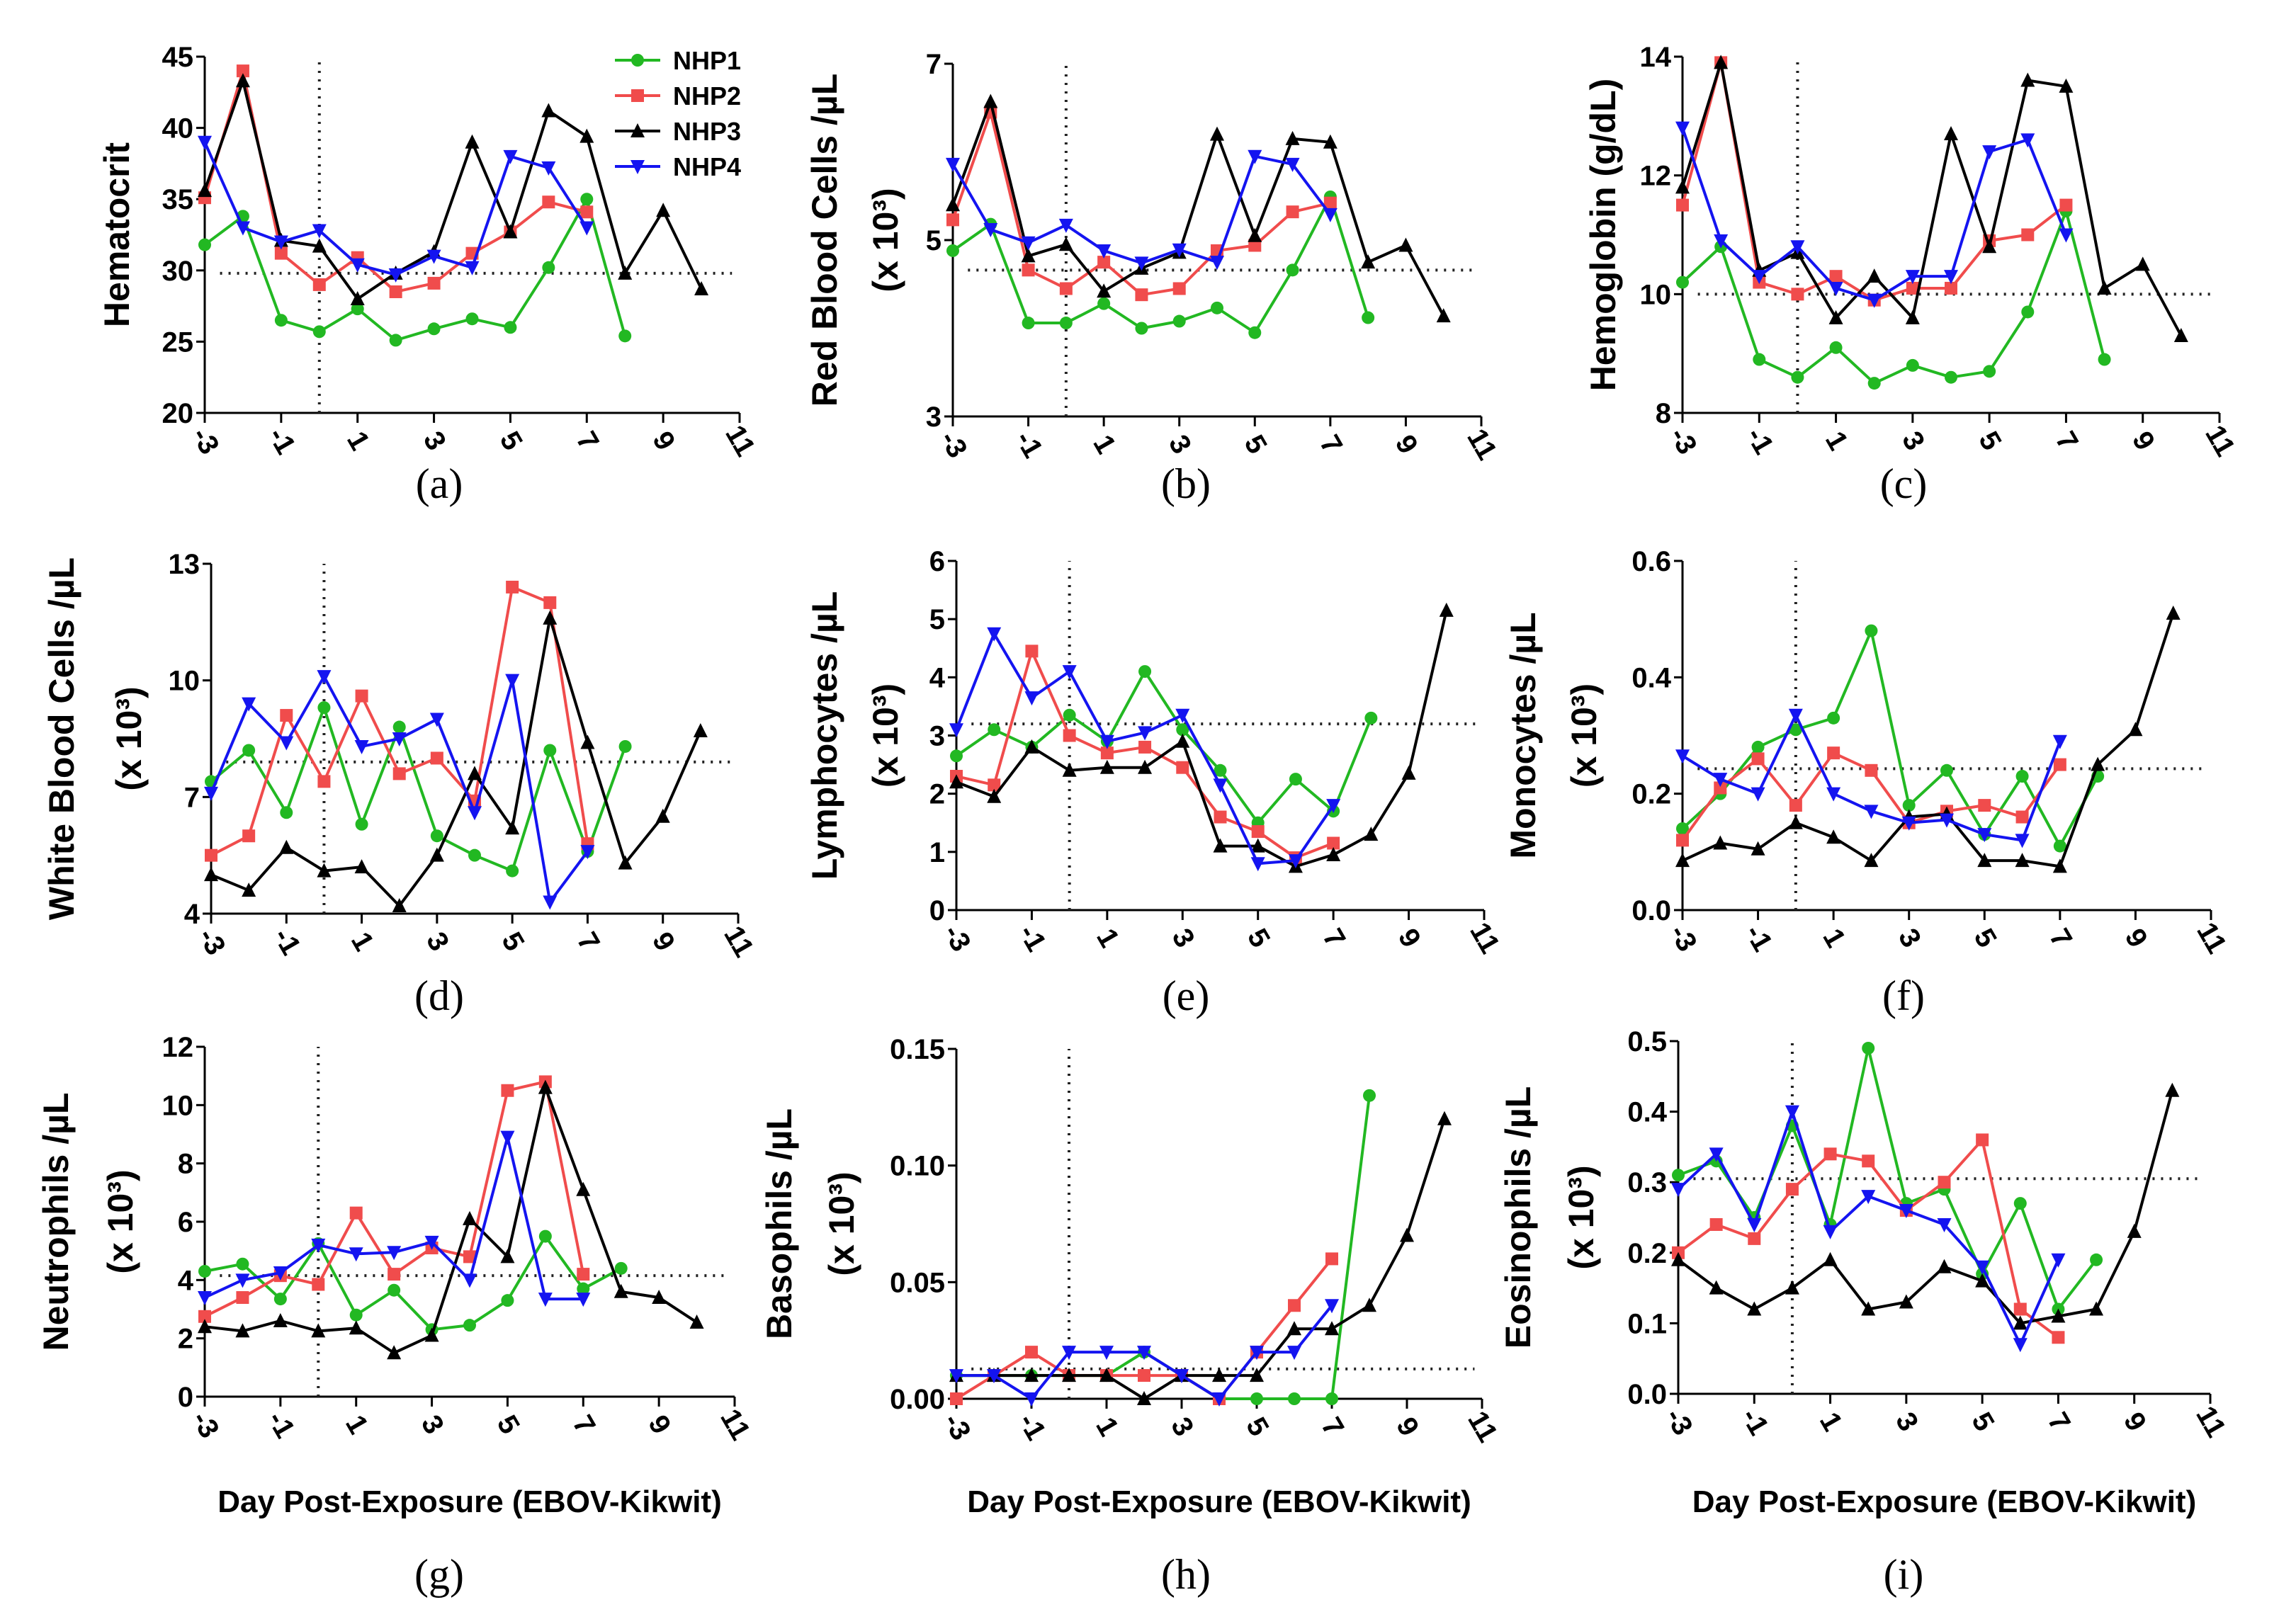  Describe the element at coordinates (185, 1397) in the screenshot. I see `y-tick-label: 0` at that location.